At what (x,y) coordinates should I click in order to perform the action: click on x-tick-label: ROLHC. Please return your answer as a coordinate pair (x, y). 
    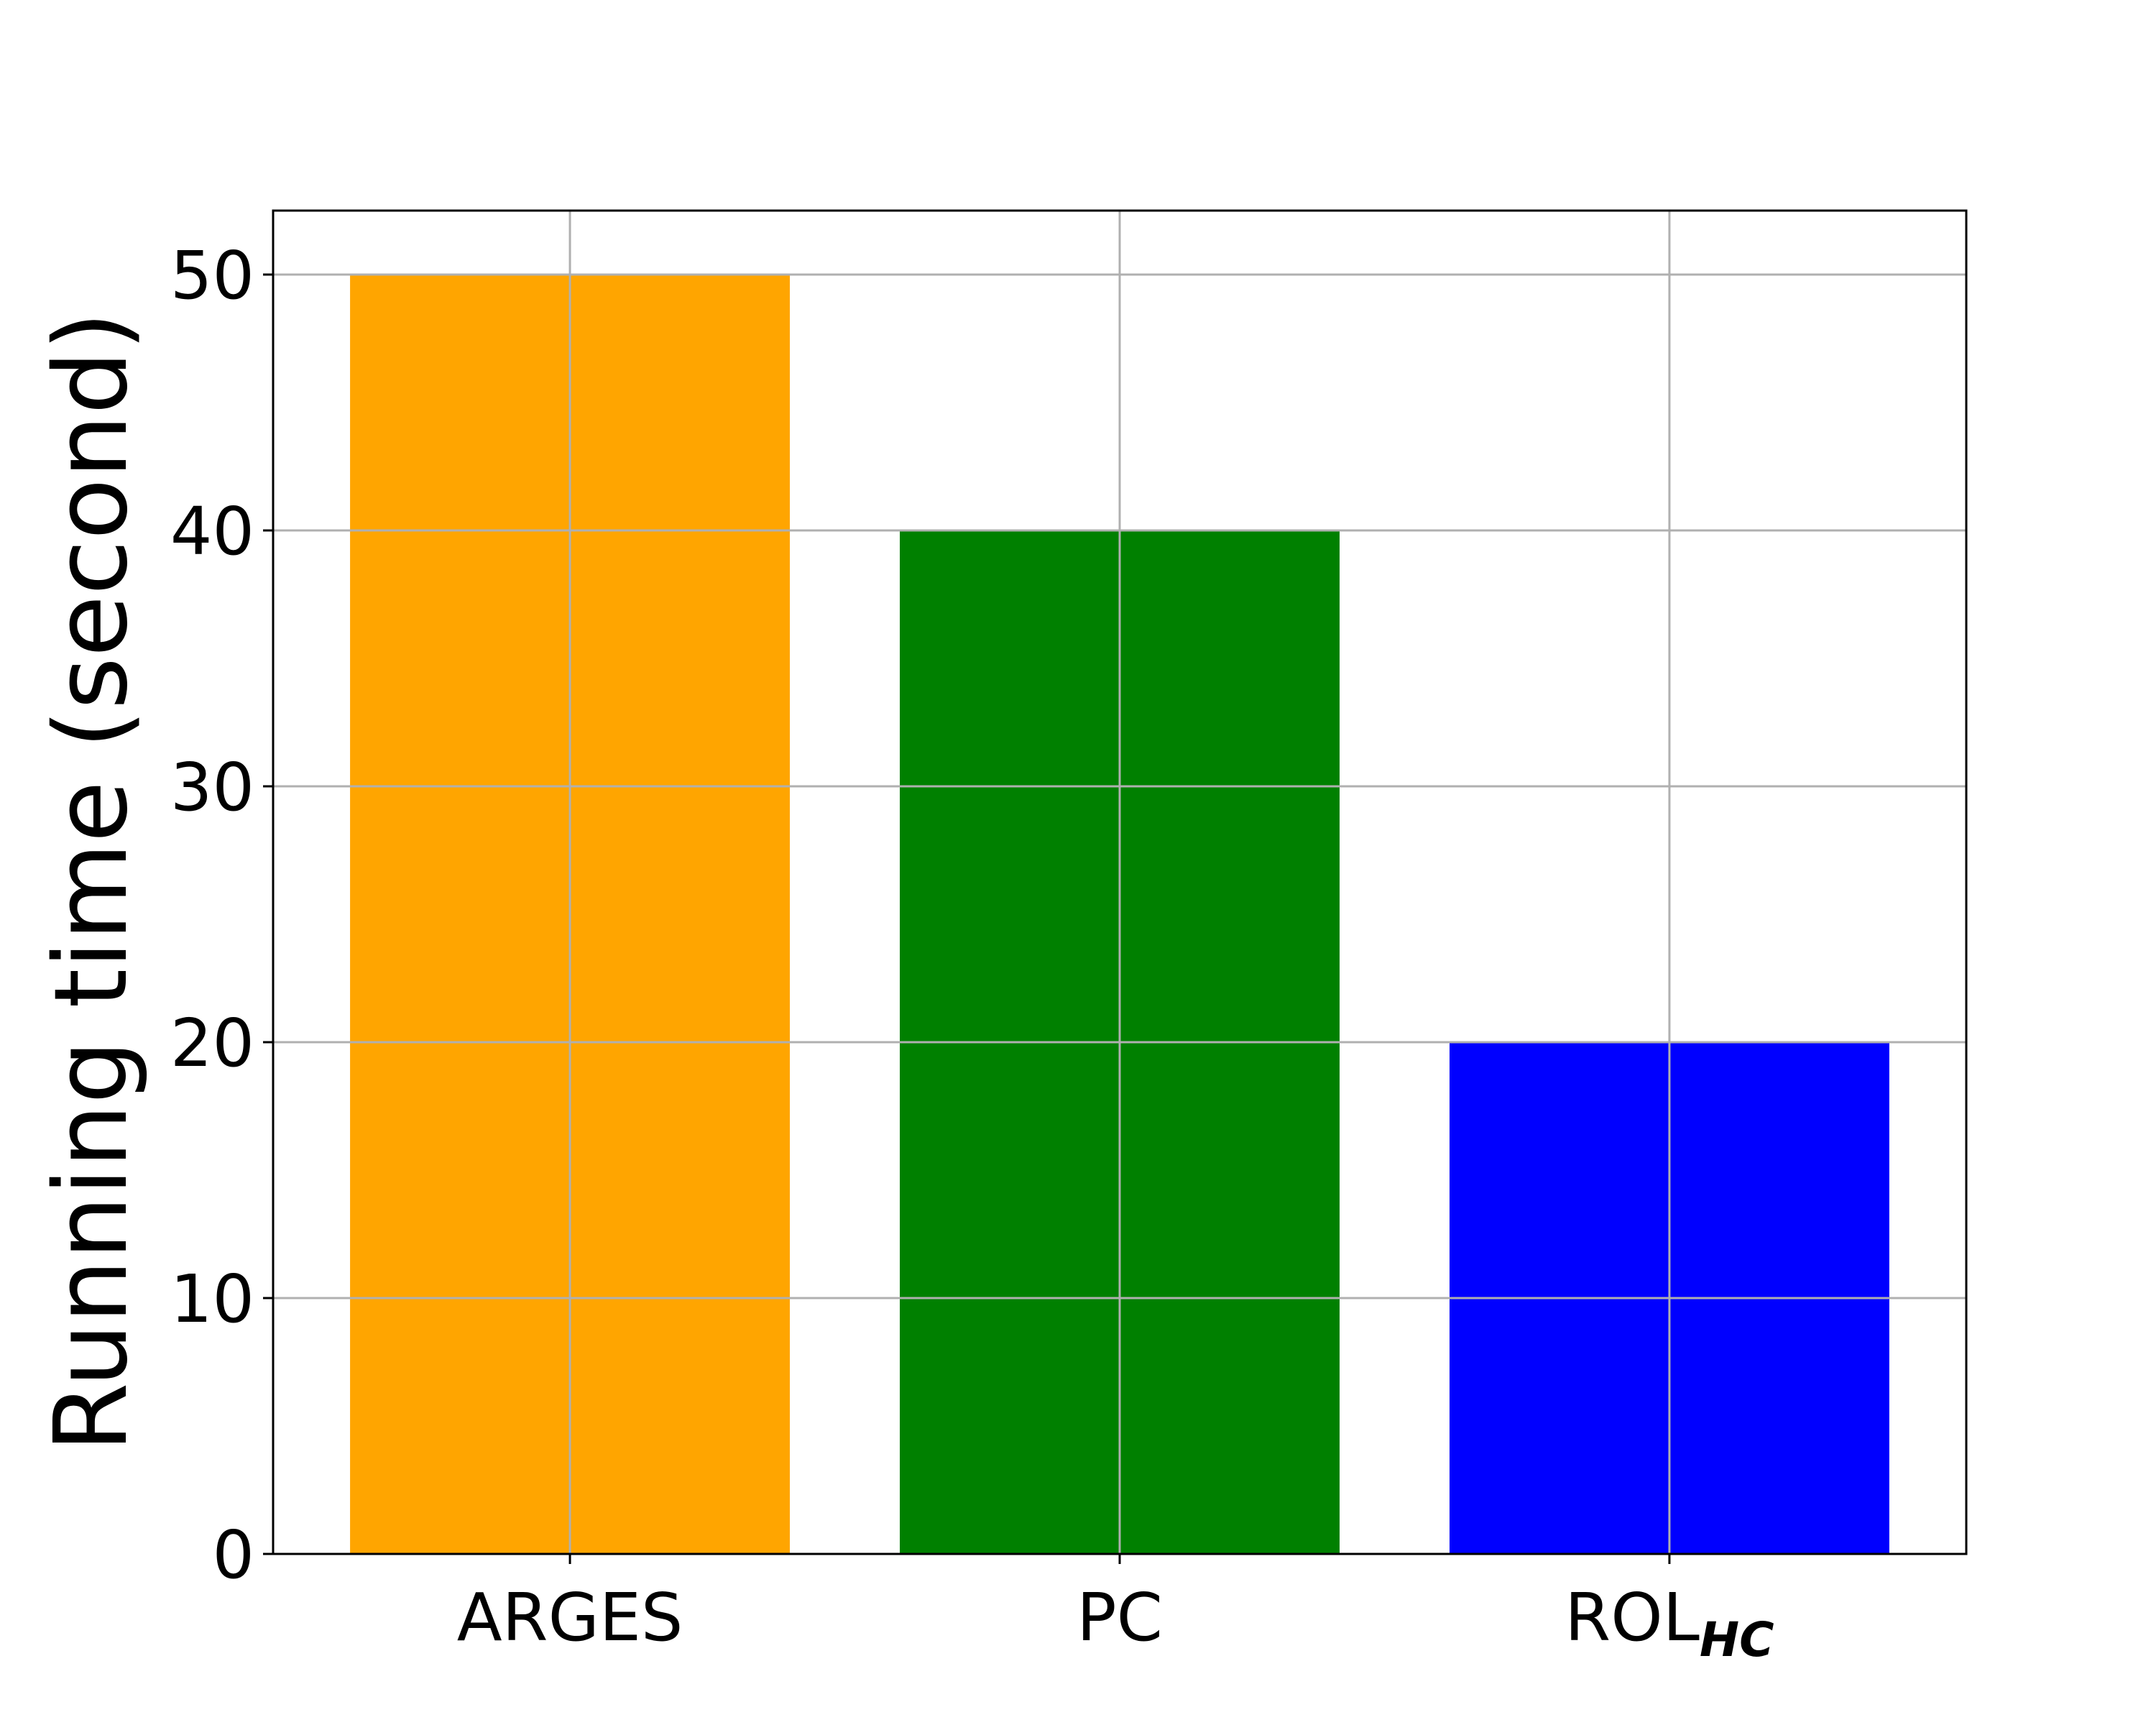
    Looking at the image, I should click on (1670, 1623).